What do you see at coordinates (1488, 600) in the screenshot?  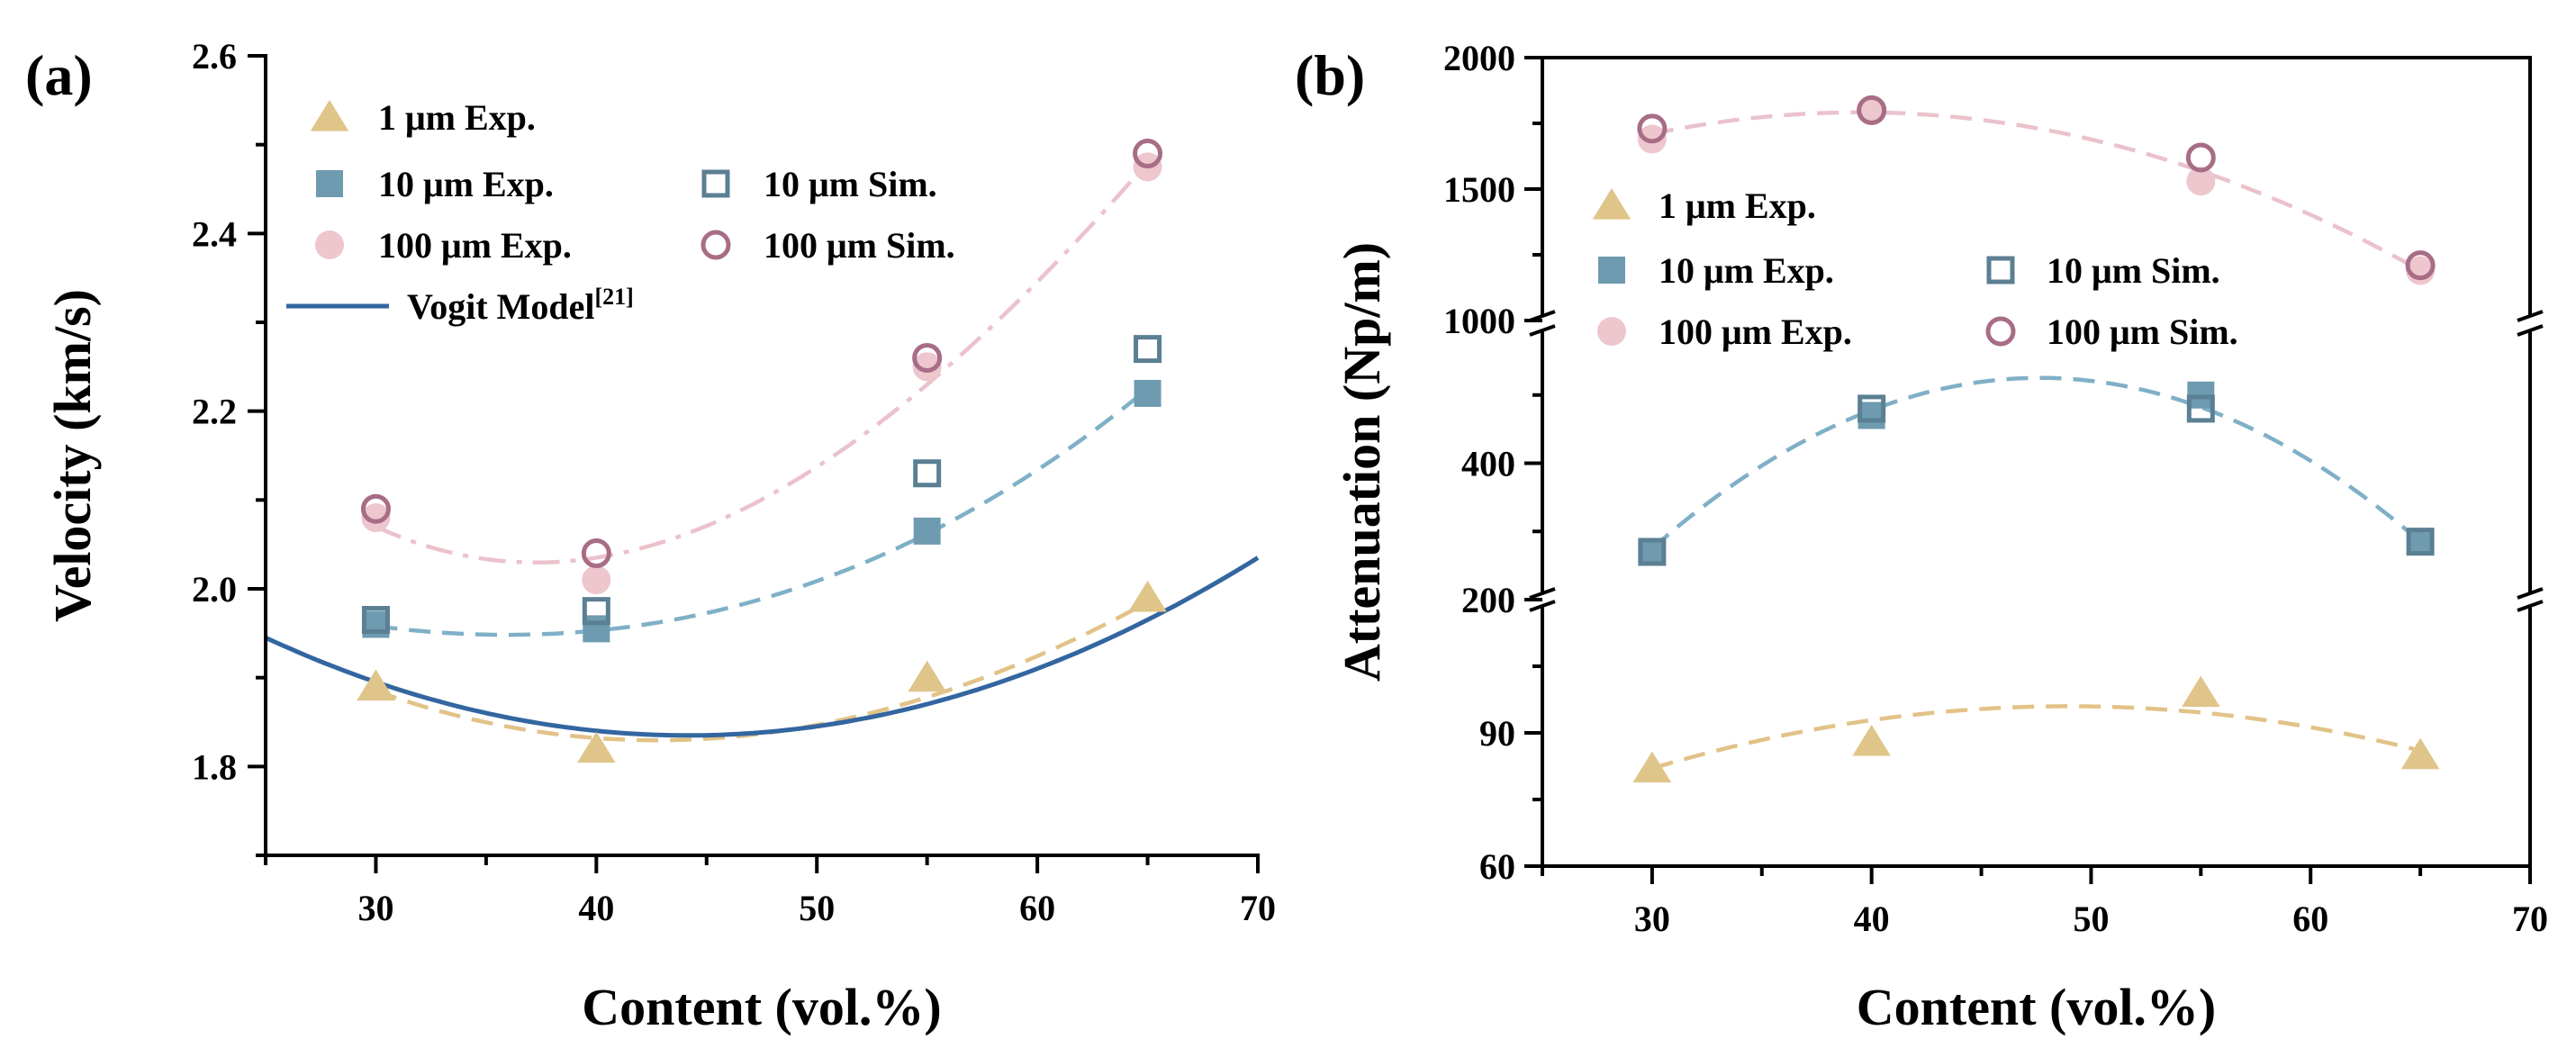 I see `y-tick-label: 200` at bounding box center [1488, 600].